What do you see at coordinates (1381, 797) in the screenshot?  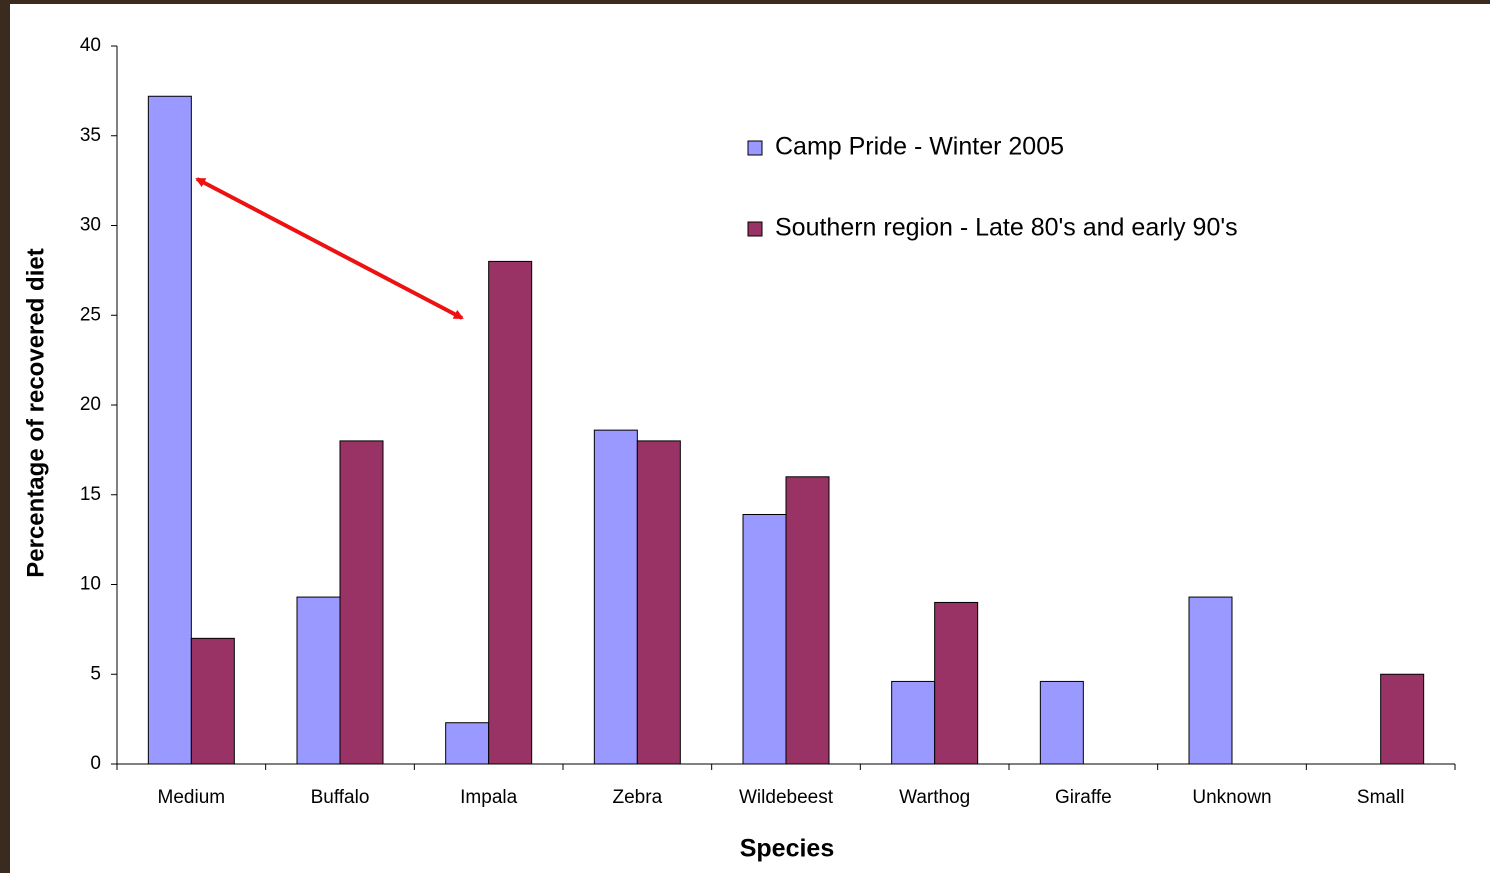 I see `x-tick-label: Small` at bounding box center [1381, 797].